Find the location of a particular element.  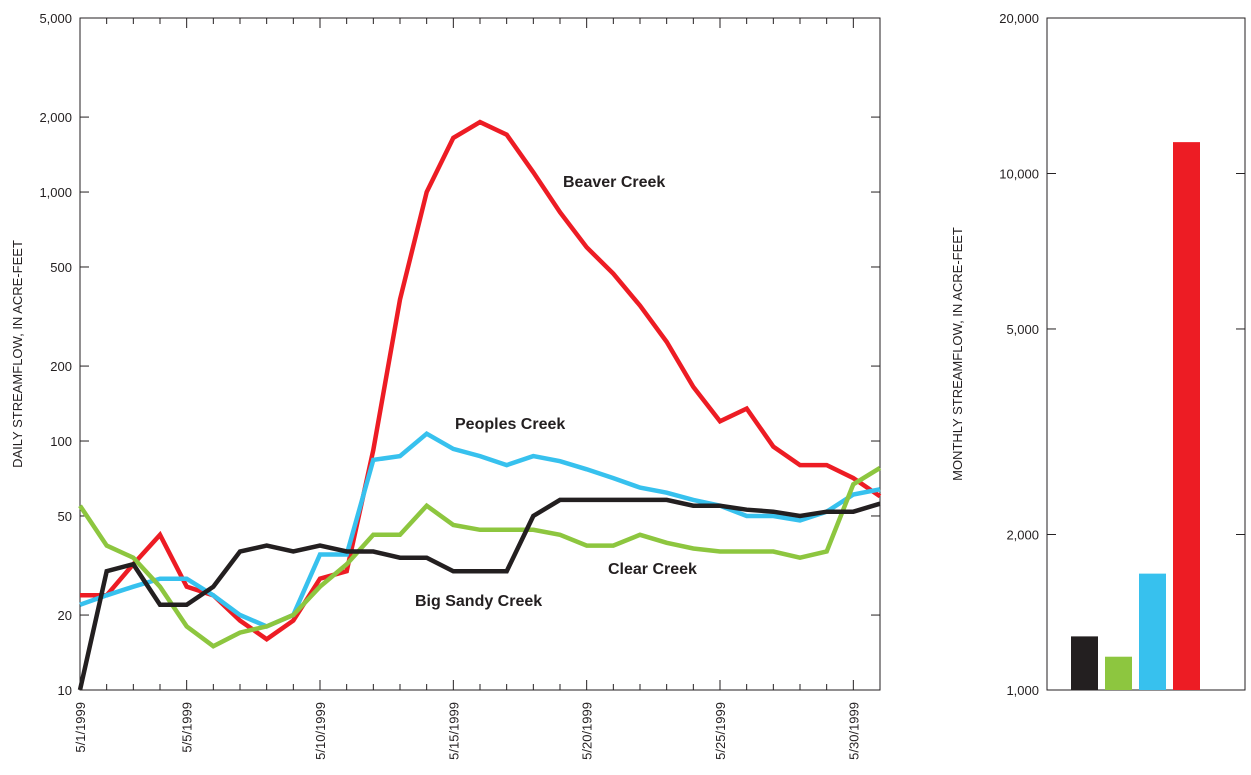

y-tick-label: 20 is located at coordinates (65, 615).